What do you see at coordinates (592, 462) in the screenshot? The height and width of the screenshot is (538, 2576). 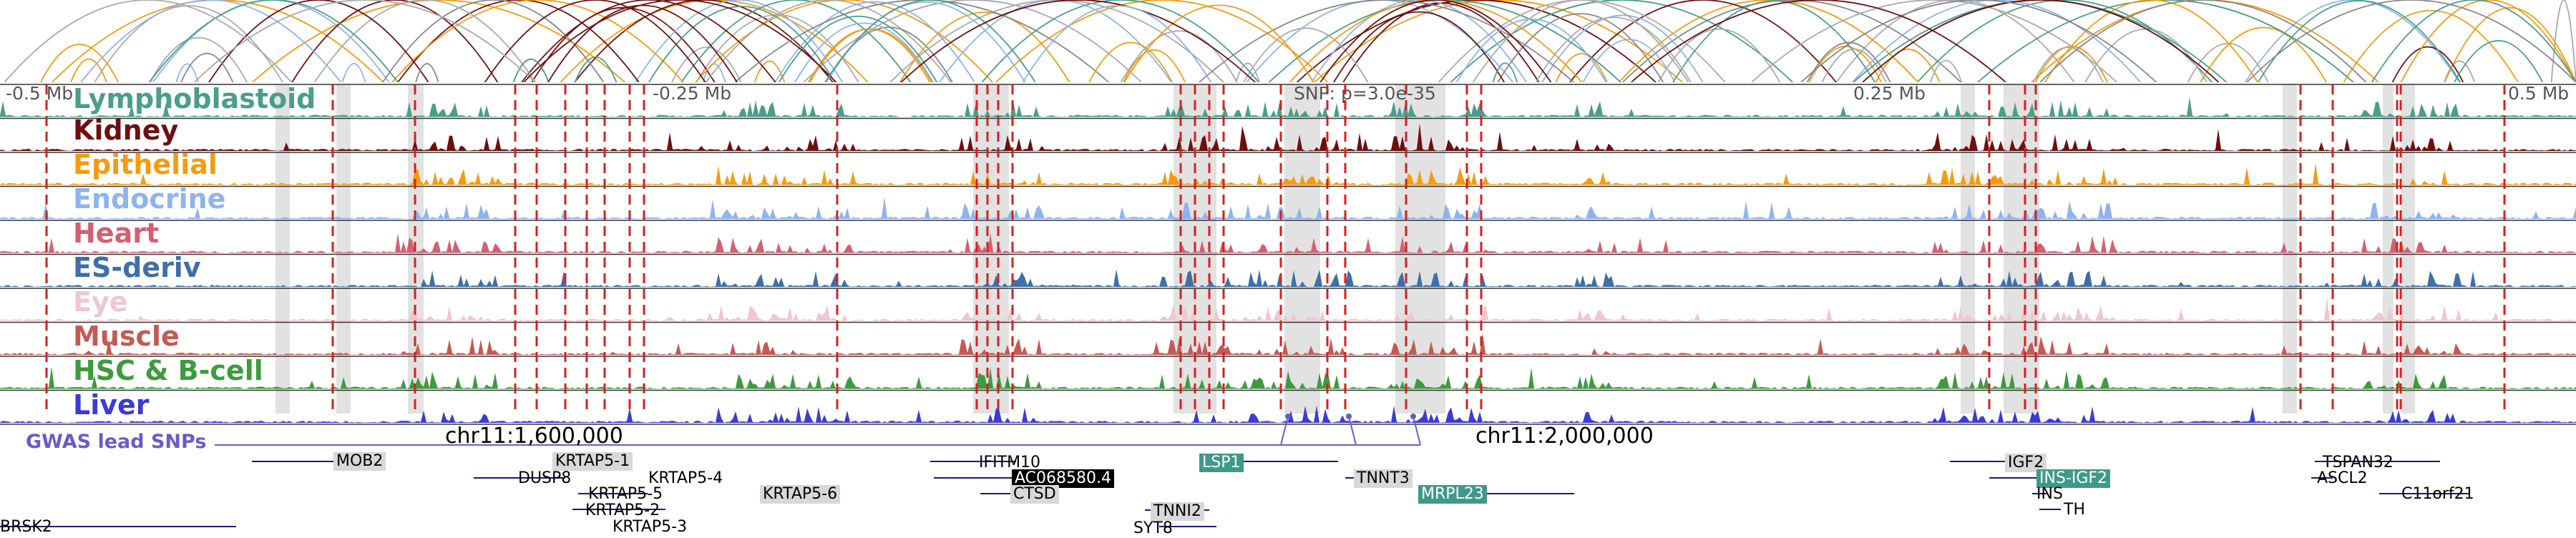 I see `gene-krtap5-1: KRTAP5-1` at bounding box center [592, 462].